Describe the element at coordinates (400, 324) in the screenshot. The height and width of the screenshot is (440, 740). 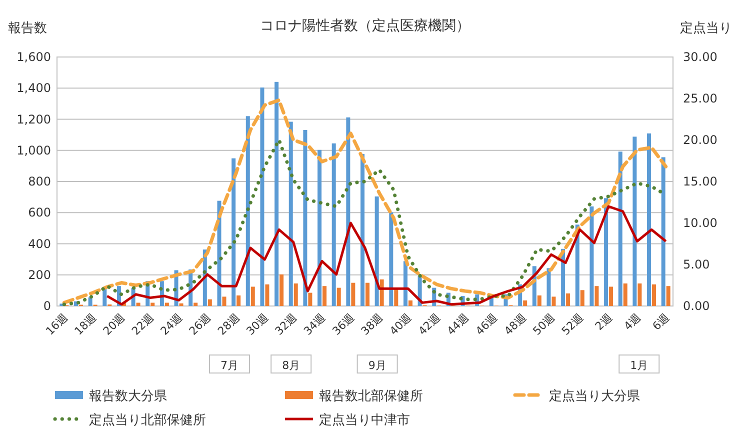
I see `x-tick-label: 40週` at that location.